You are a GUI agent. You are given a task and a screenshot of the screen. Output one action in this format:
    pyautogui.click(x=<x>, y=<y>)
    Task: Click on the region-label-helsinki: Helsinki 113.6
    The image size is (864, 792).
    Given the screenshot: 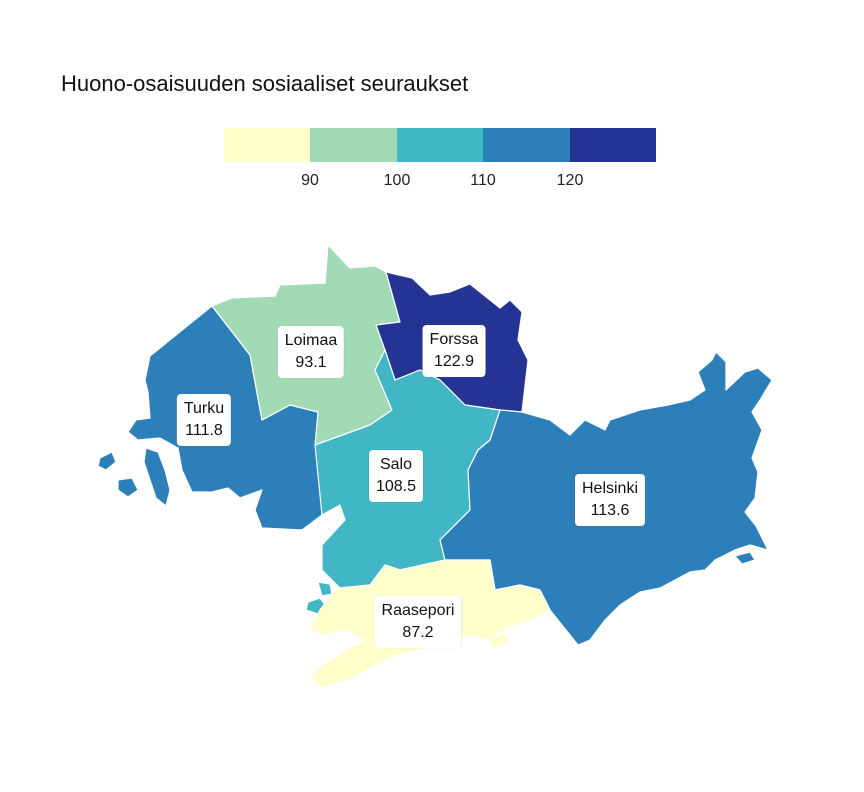 What is the action you would take?
    pyautogui.click(x=610, y=500)
    